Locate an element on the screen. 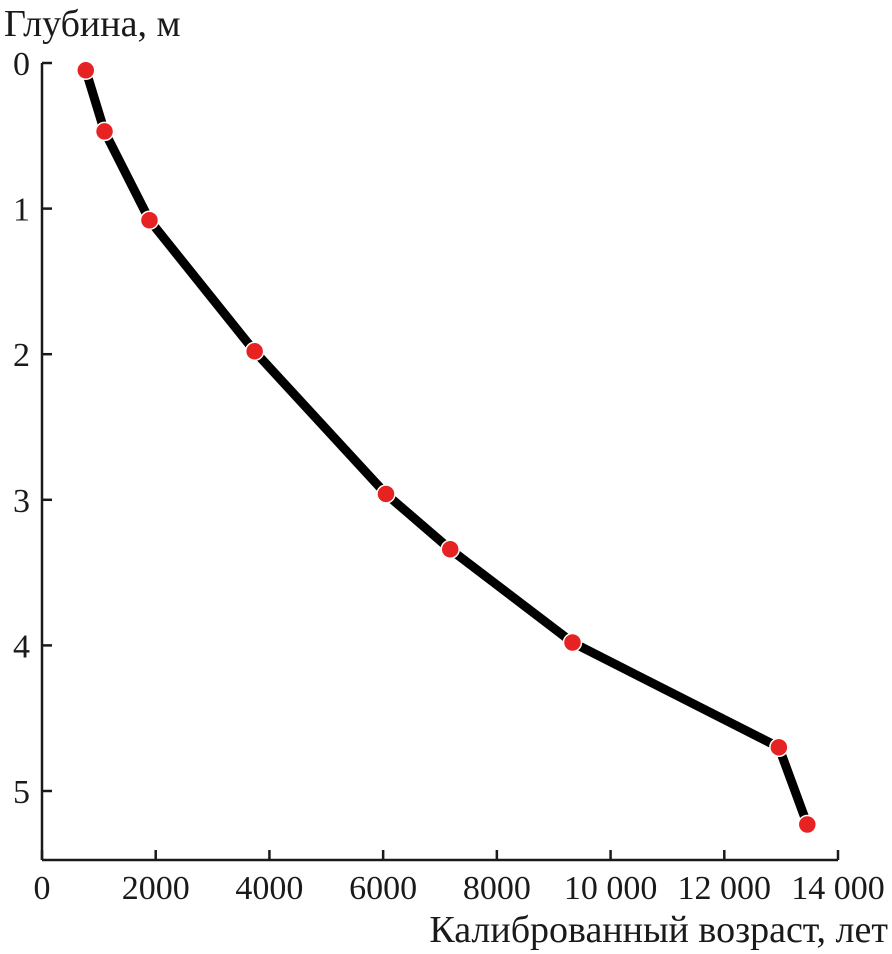  x-tick-label: 12 000 is located at coordinates (725, 888).